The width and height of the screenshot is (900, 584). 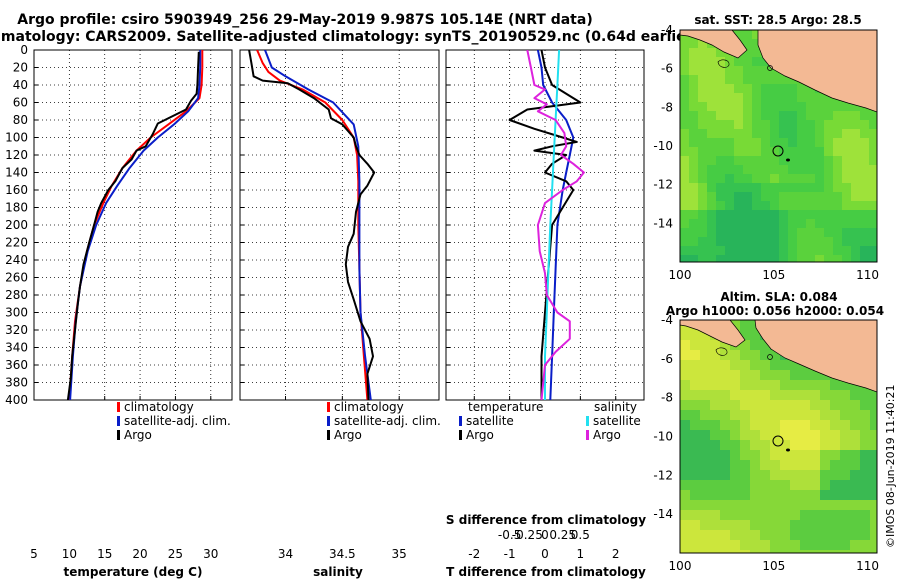 What do you see at coordinates (778, 436) in the screenshot?
I see `sla-map-area` at bounding box center [778, 436].